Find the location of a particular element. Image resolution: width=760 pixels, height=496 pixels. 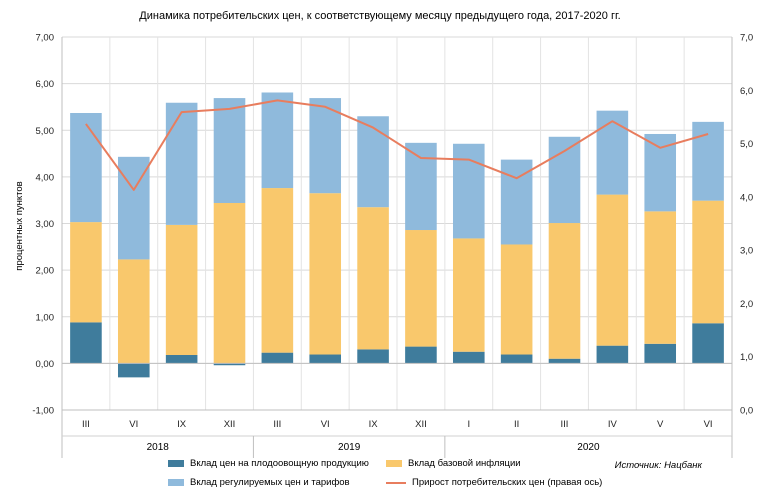

legend-cpi-swatch is located at coordinates (396, 482).